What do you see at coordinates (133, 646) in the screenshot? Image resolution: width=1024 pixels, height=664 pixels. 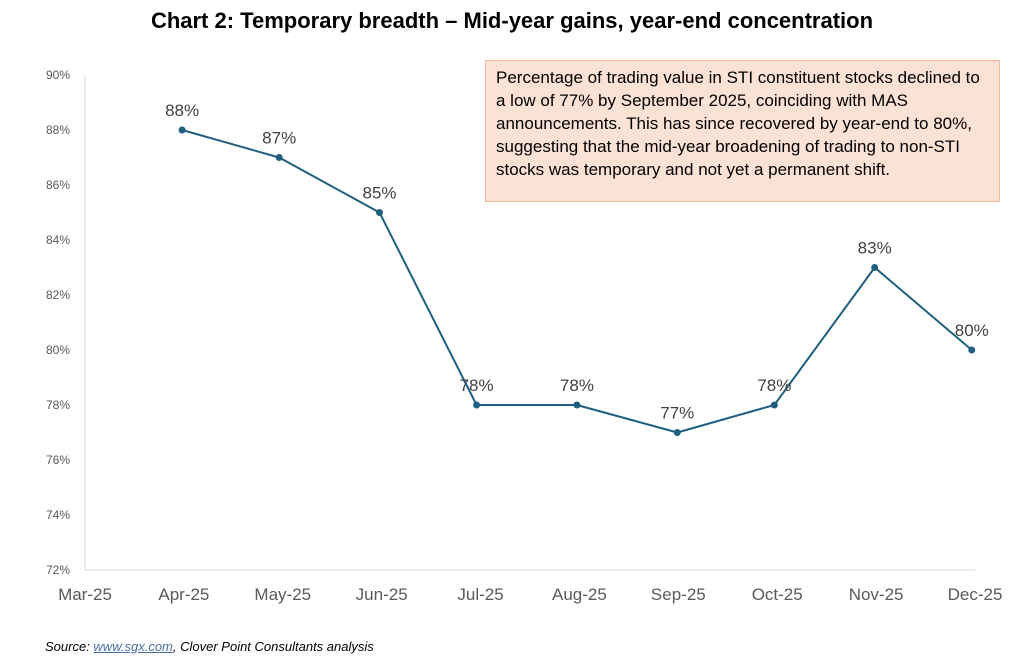 I see `source-link: www.sgx.com` at bounding box center [133, 646].